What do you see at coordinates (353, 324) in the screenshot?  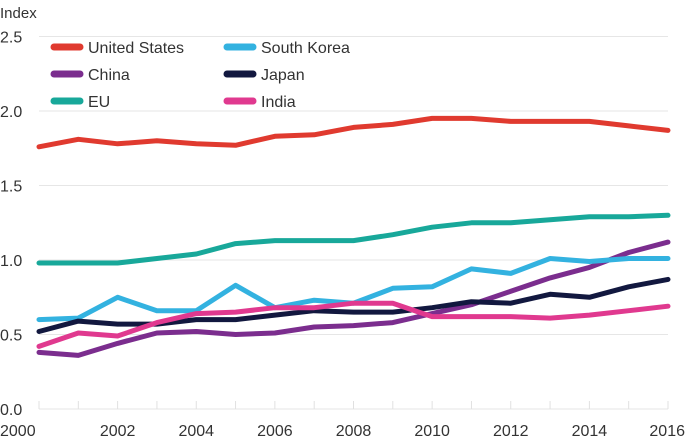 I see `series-india` at bounding box center [353, 324].